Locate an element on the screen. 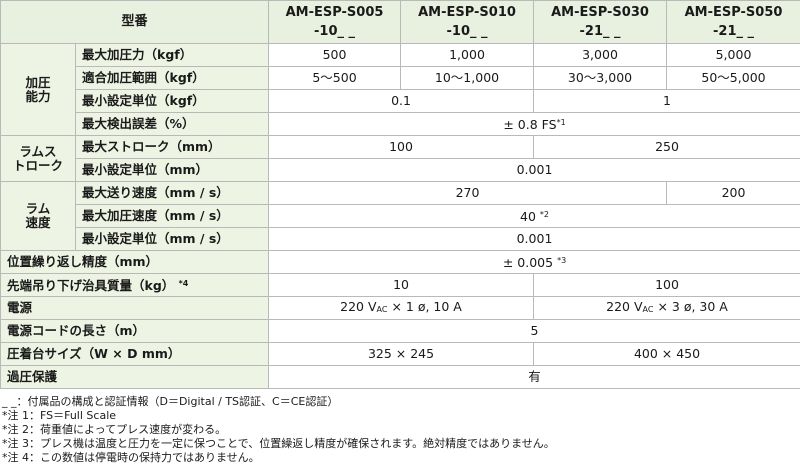  row-label: 最大加圧速度（mm / s） is located at coordinates (172, 216).